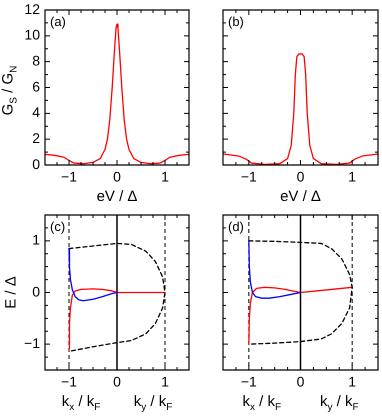 The height and width of the screenshot is (417, 382). What do you see at coordinates (32, 343) in the screenshot?
I see `y-tick-label: −1` at bounding box center [32, 343].